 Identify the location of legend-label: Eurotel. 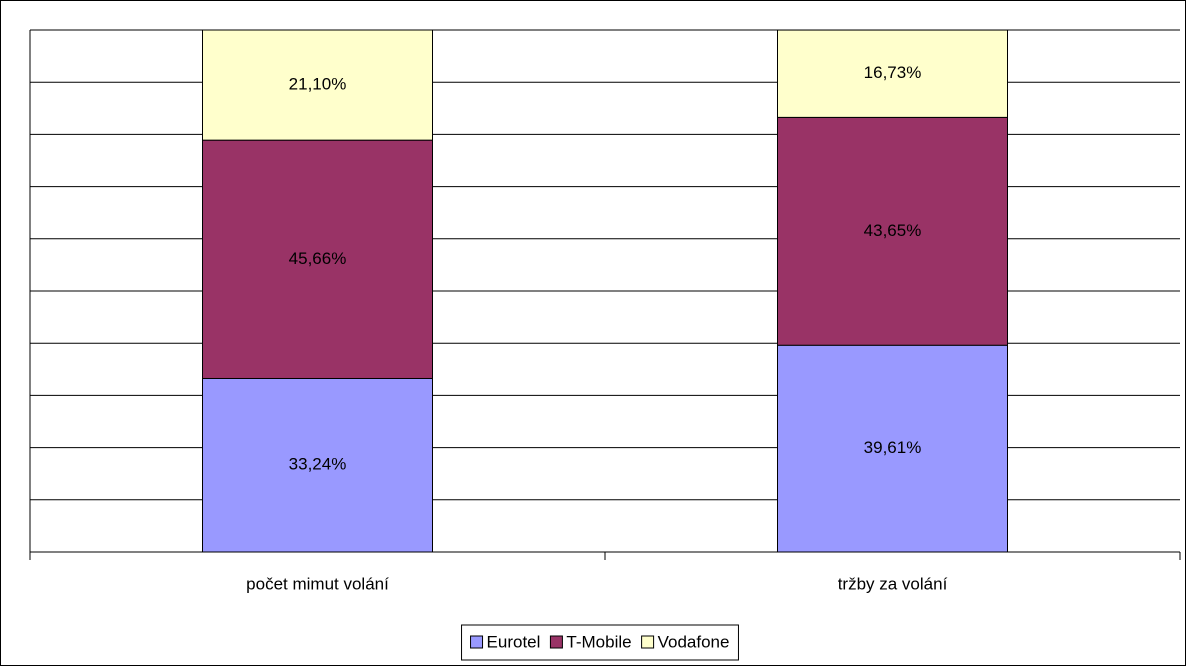
(514, 641).